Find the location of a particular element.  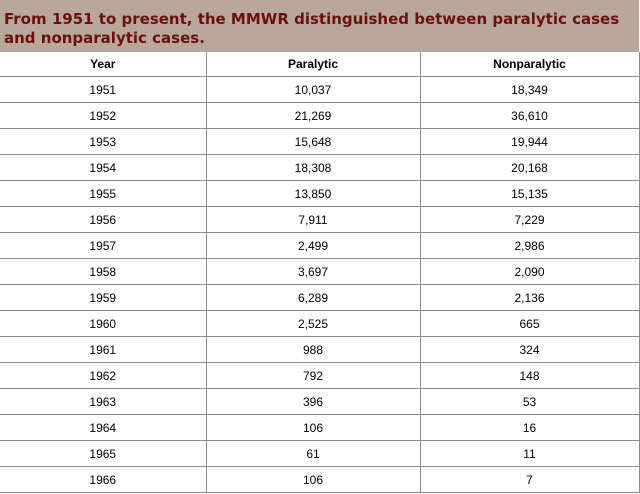

table-row: 1966 106 7 is located at coordinates (320, 479).